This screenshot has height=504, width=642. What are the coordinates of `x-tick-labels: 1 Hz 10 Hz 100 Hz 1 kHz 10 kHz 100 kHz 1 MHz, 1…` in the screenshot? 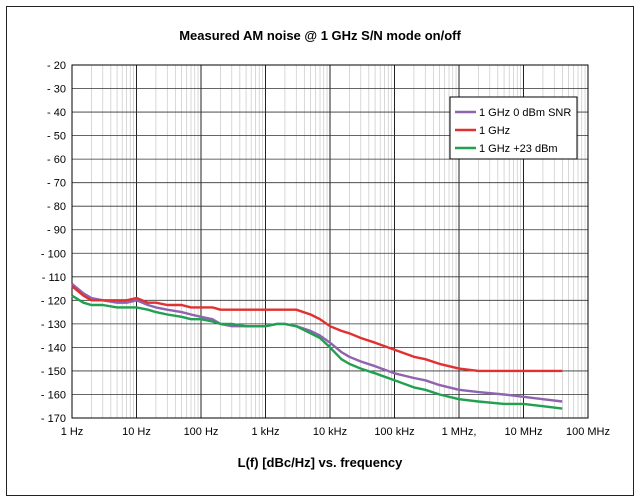 It's located at (335, 432).